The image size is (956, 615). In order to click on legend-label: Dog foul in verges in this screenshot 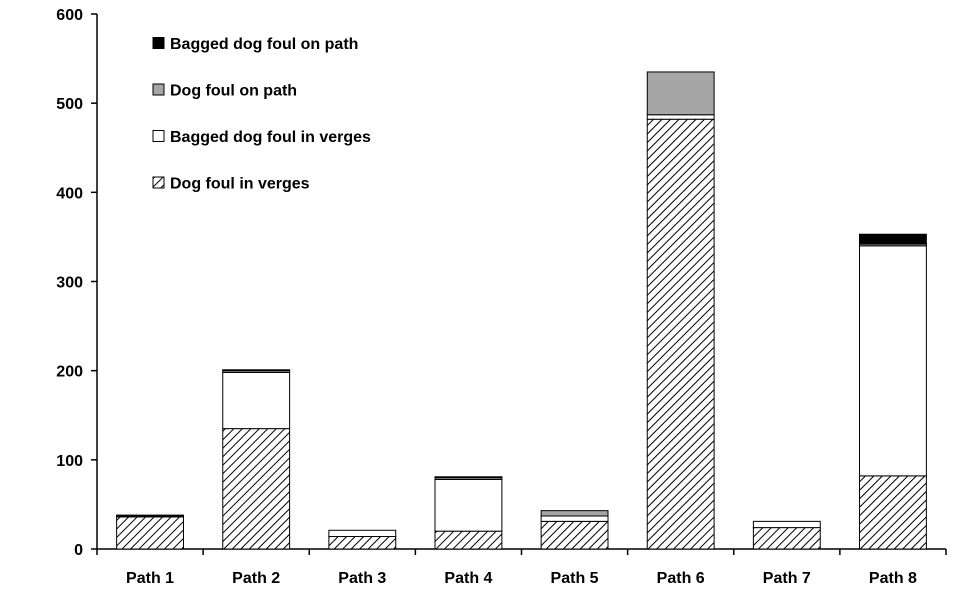, I will do `click(240, 184)`.